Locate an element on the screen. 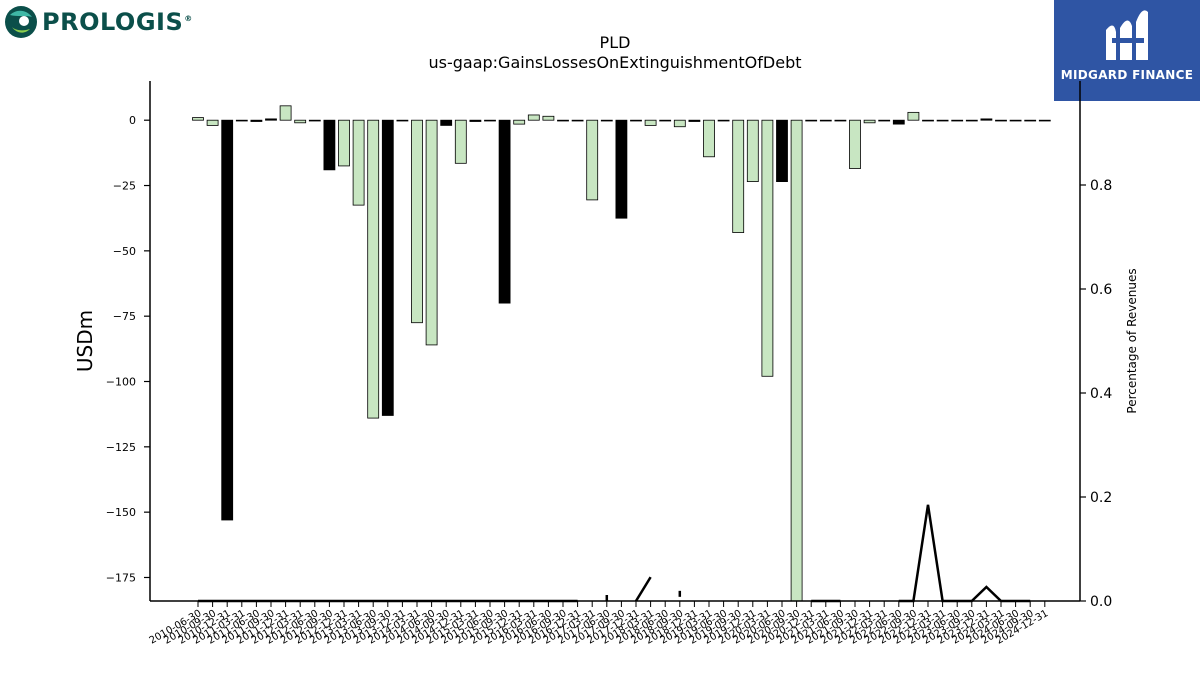  y-tick-label: −100 is located at coordinates (121, 382).